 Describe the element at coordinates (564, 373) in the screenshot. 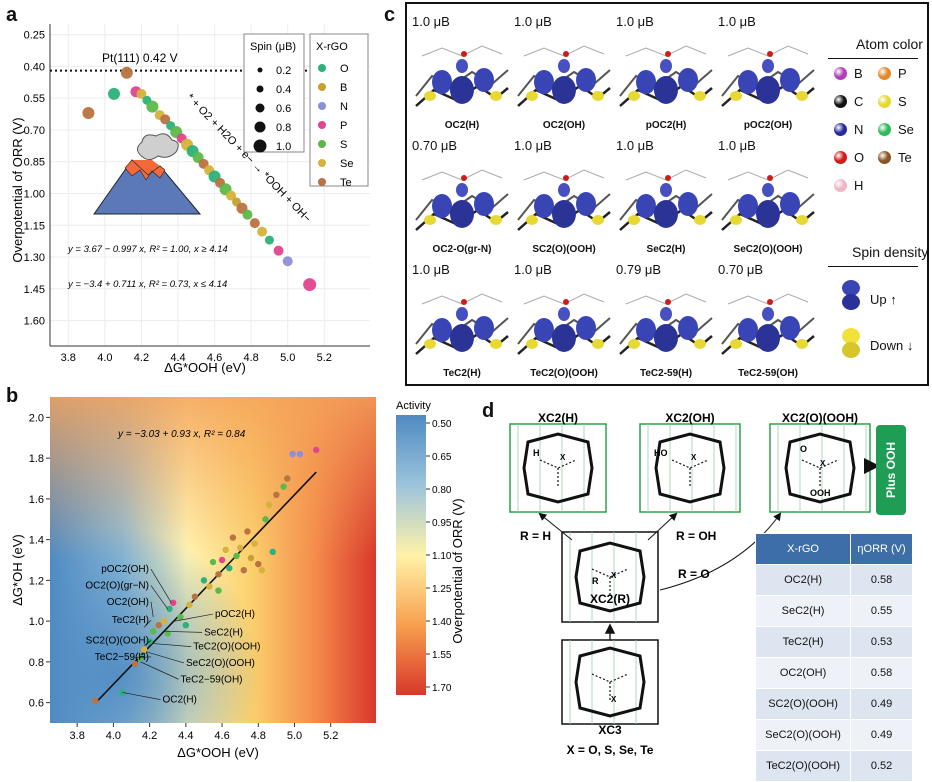

I see `structure-label: TeC2(O)(OOH)` at that location.